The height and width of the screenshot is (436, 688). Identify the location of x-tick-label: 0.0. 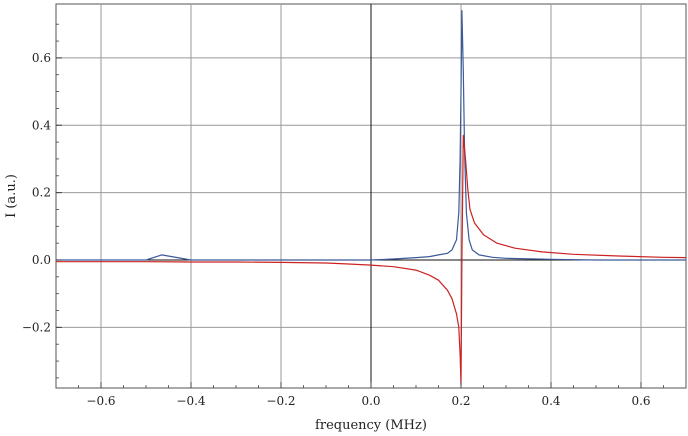
(370, 401).